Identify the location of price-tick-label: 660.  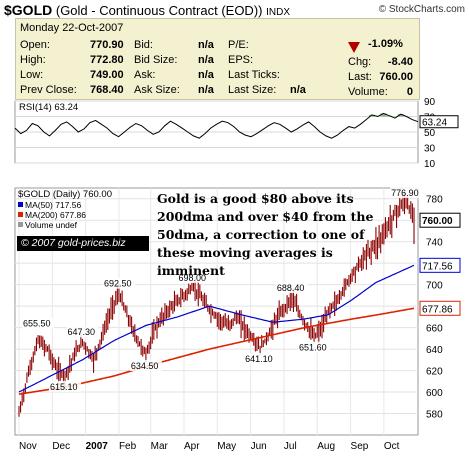
(434, 329).